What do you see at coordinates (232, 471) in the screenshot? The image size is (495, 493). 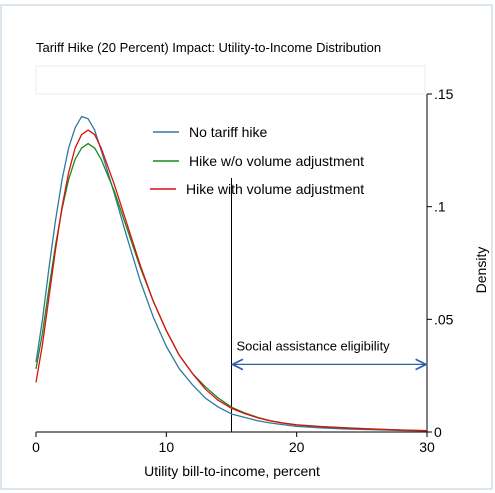 I see `x-axis-title: Utility bill-to-income, percent` at bounding box center [232, 471].